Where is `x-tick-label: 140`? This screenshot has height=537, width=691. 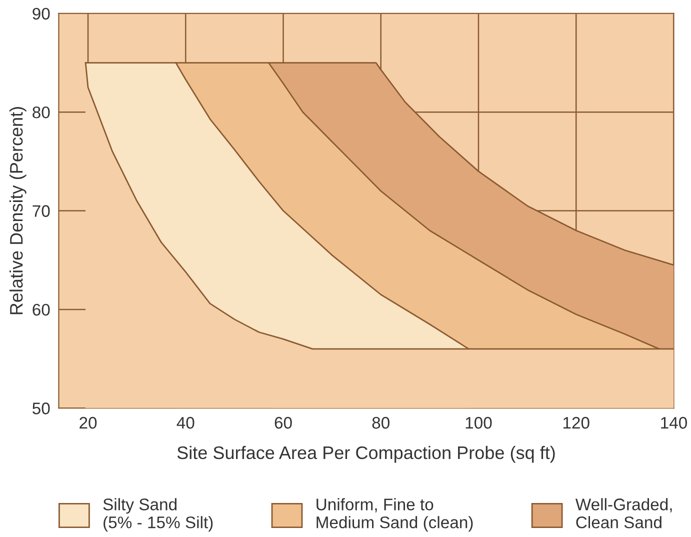
x-tick-label: 140 is located at coordinates (674, 422).